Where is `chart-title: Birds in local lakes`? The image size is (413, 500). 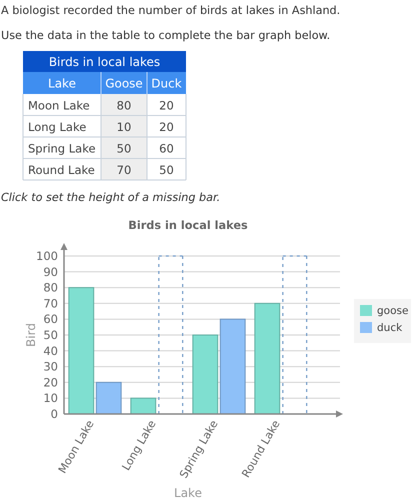
chart-title: Birds in local lakes is located at coordinates (188, 225).